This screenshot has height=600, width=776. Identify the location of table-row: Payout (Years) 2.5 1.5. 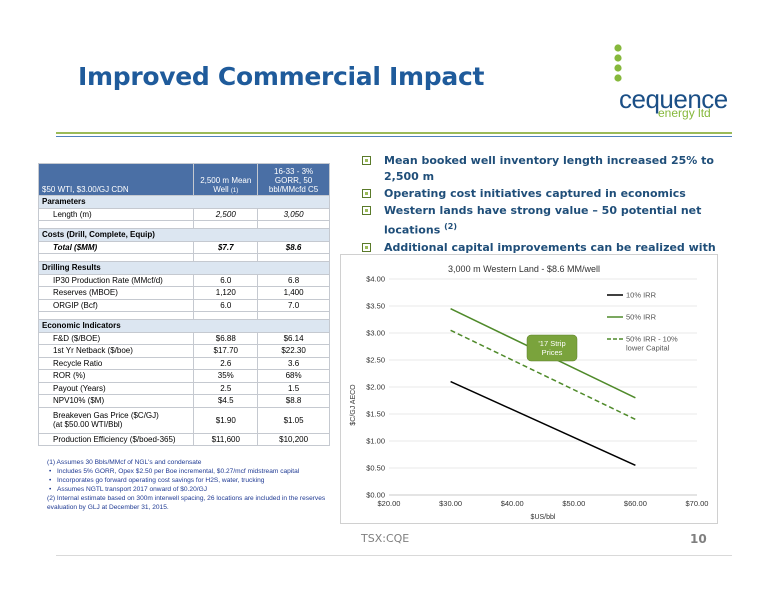
(183, 388).